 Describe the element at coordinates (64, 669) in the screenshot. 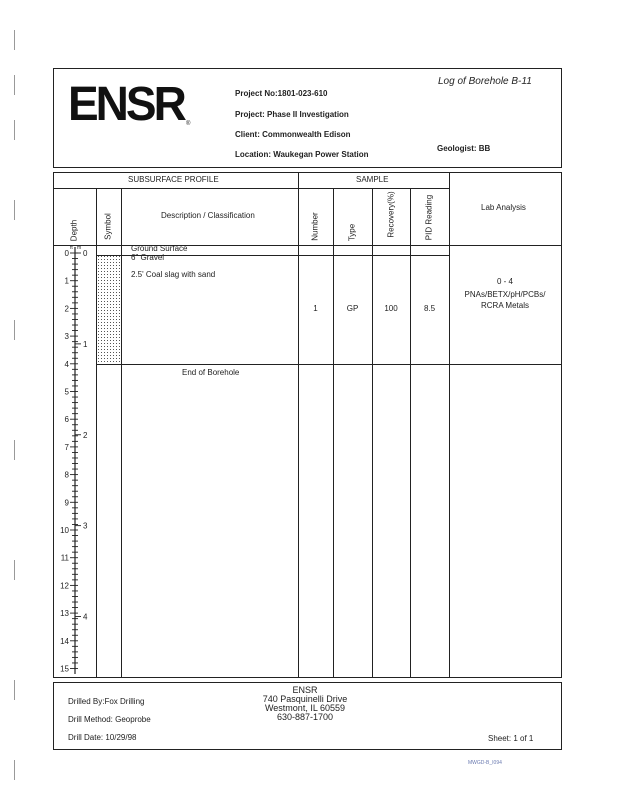

I see `ft-label: 15` at that location.